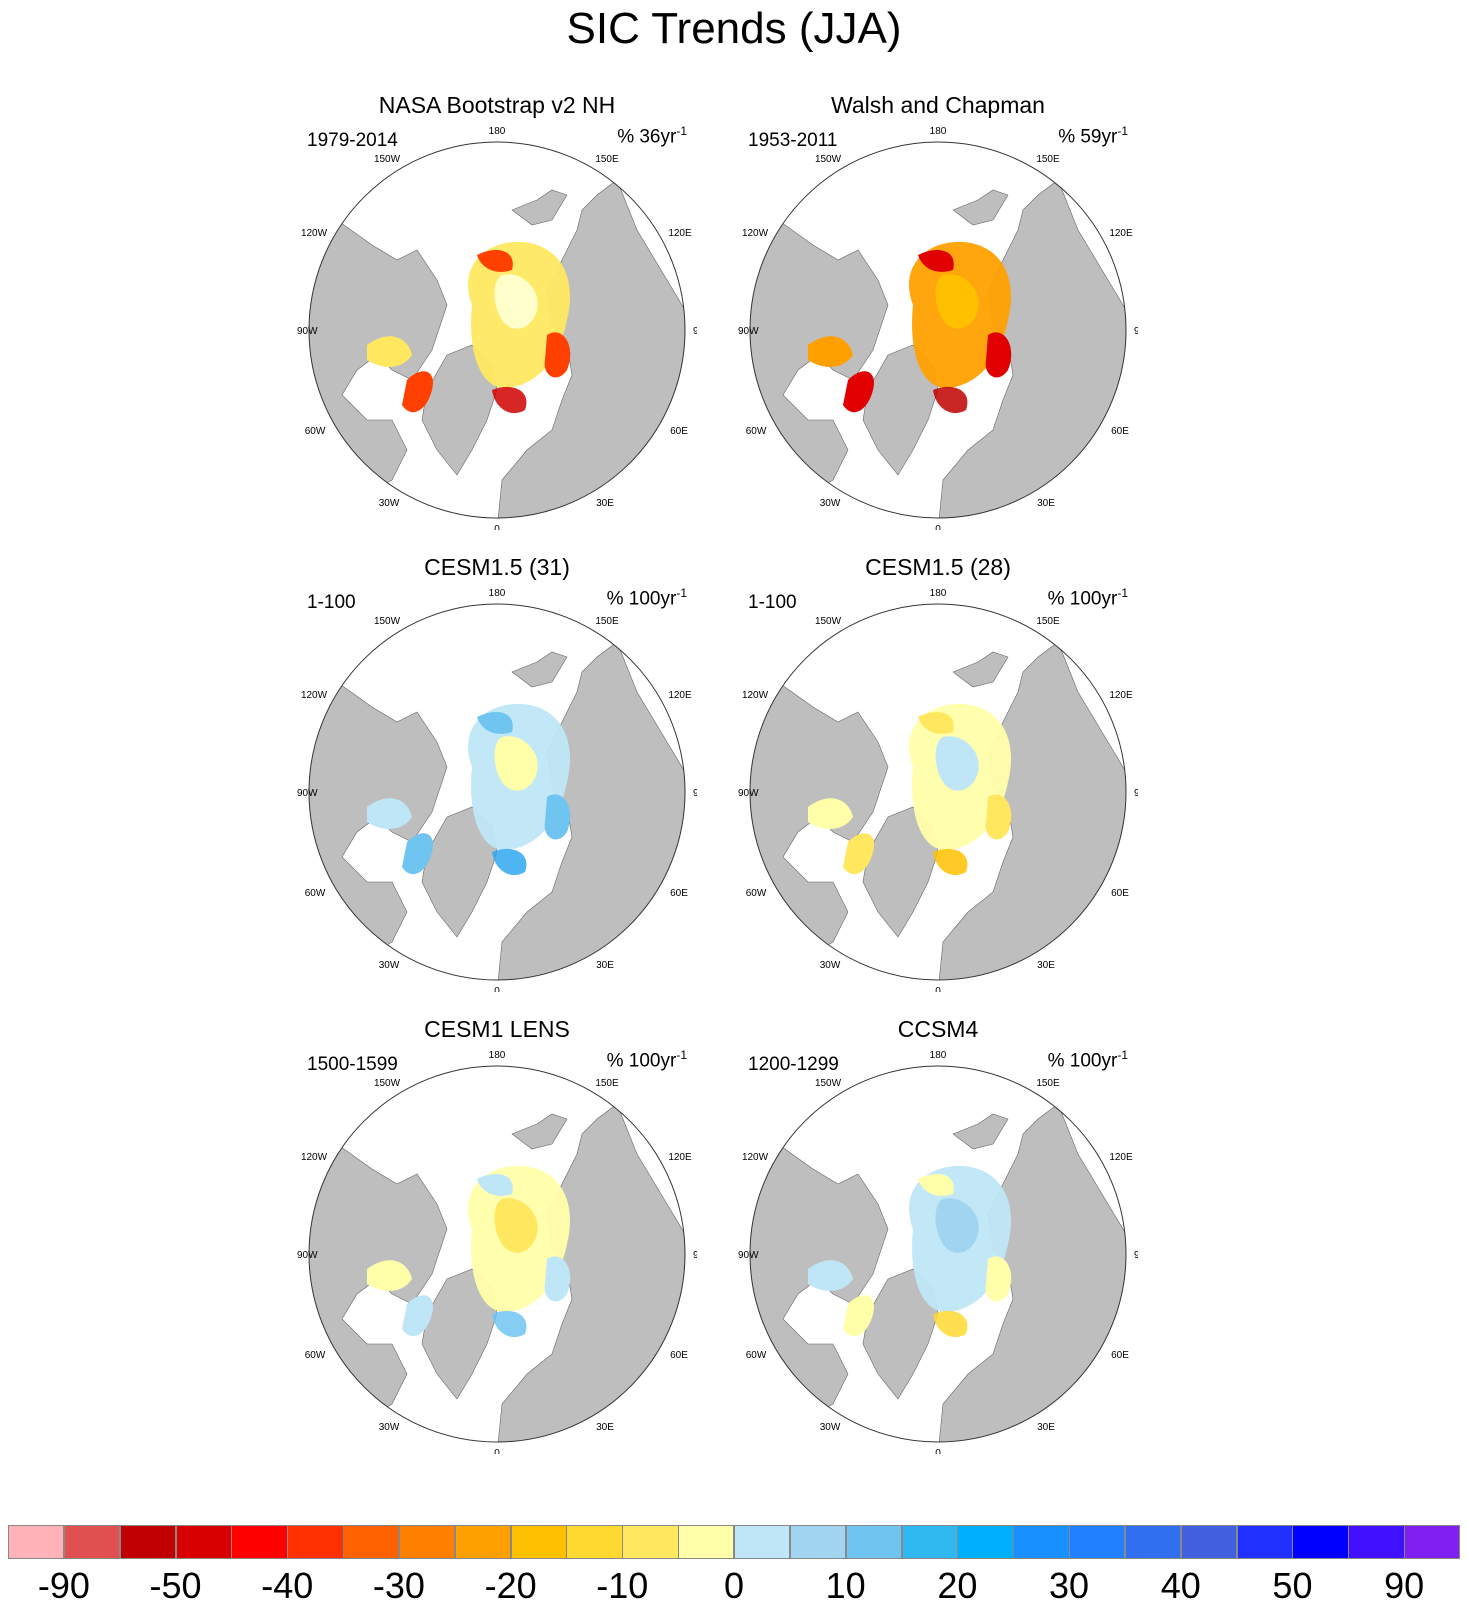 The image size is (1468, 1609). Describe the element at coordinates (63, 1585) in the screenshot. I see `colorbar-tick-label: -90` at that location.